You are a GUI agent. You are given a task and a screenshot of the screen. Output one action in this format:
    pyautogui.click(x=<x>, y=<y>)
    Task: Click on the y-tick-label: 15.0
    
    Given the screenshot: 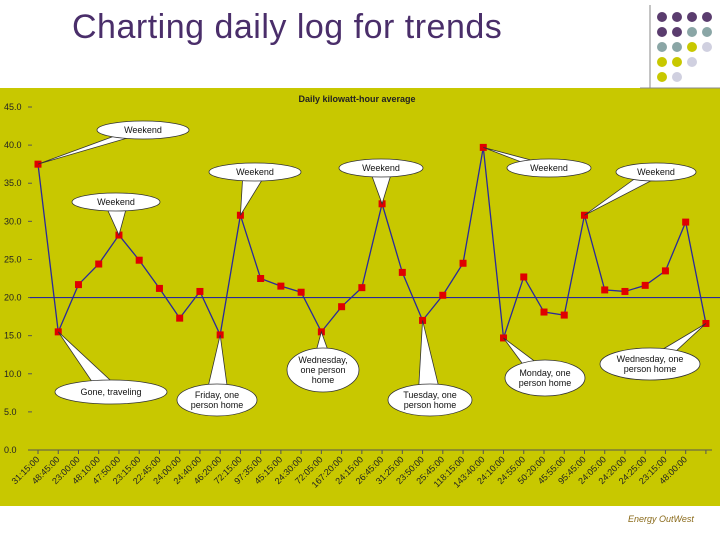 What is the action you would take?
    pyautogui.click(x=13, y=336)
    